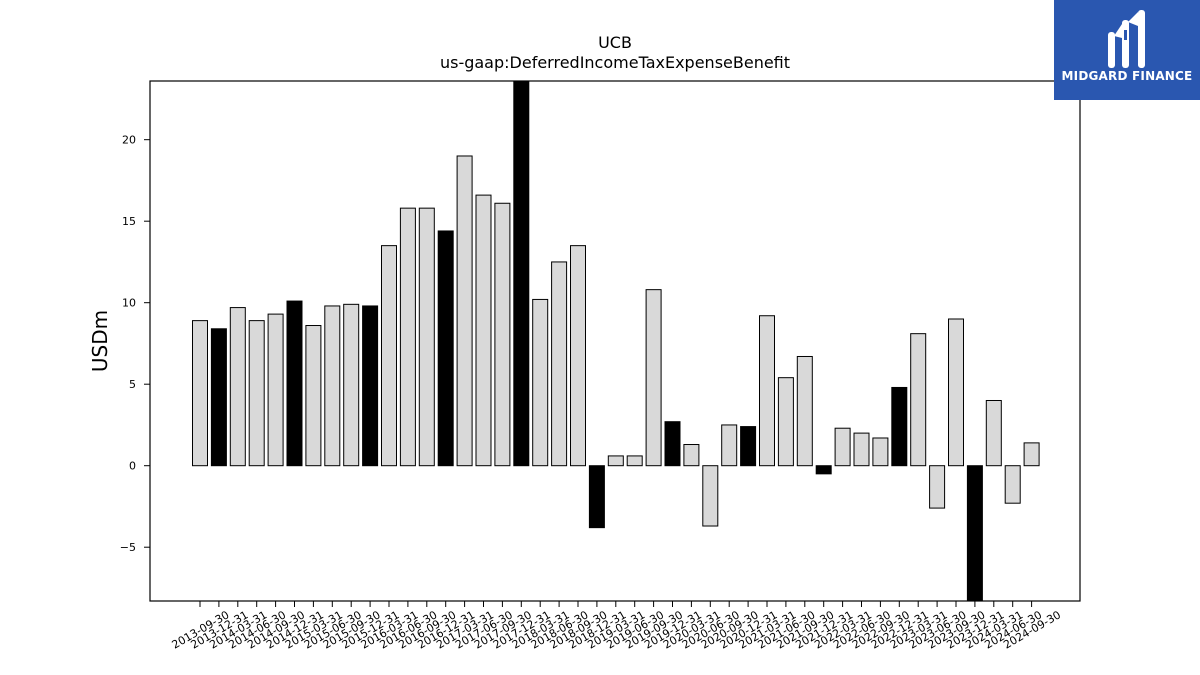  What do you see at coordinates (128, 547) in the screenshot?
I see `y-tick-label: −5` at bounding box center [128, 547].